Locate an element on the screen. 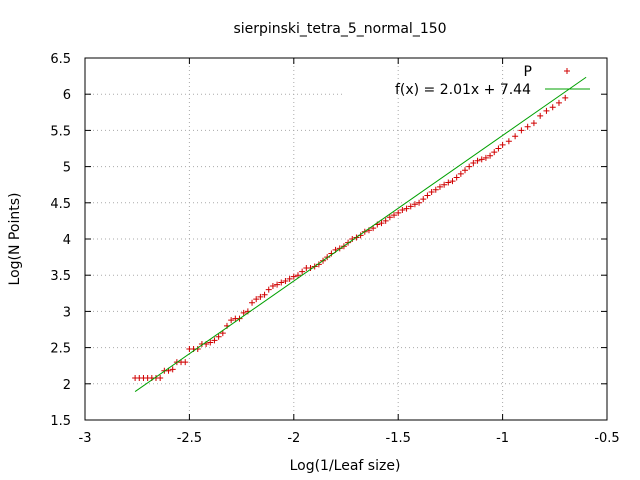  x-tick-label: -1 is located at coordinates (502, 438).